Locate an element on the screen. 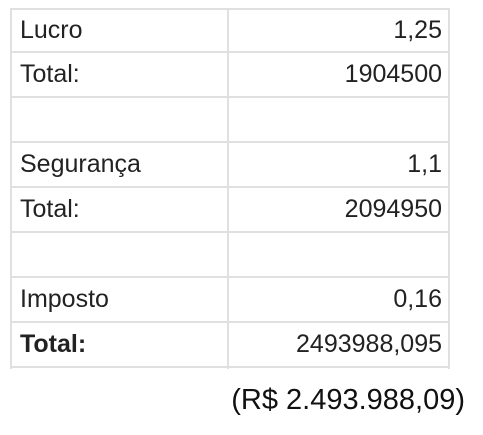 The height and width of the screenshot is (435, 483). cell-value-total-final: 2493988,095 is located at coordinates (369, 344).